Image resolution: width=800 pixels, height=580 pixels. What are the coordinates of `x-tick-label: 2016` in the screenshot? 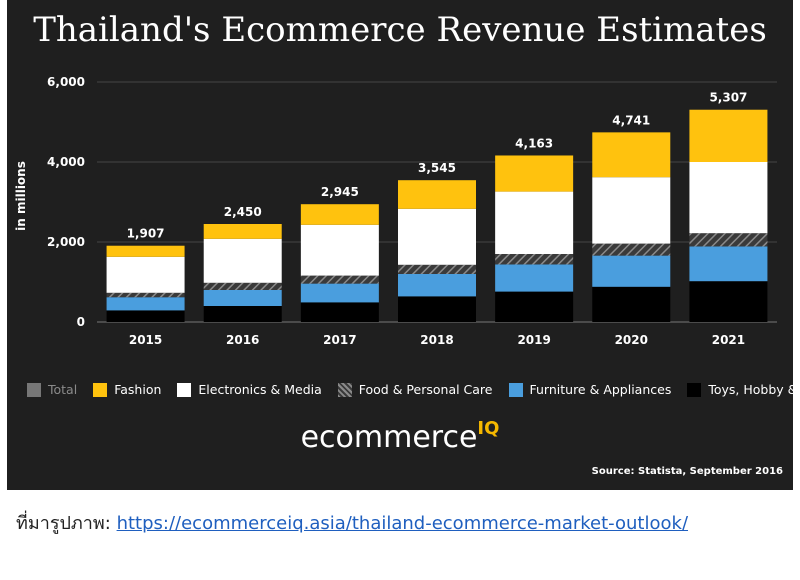 It's located at (242, 340).